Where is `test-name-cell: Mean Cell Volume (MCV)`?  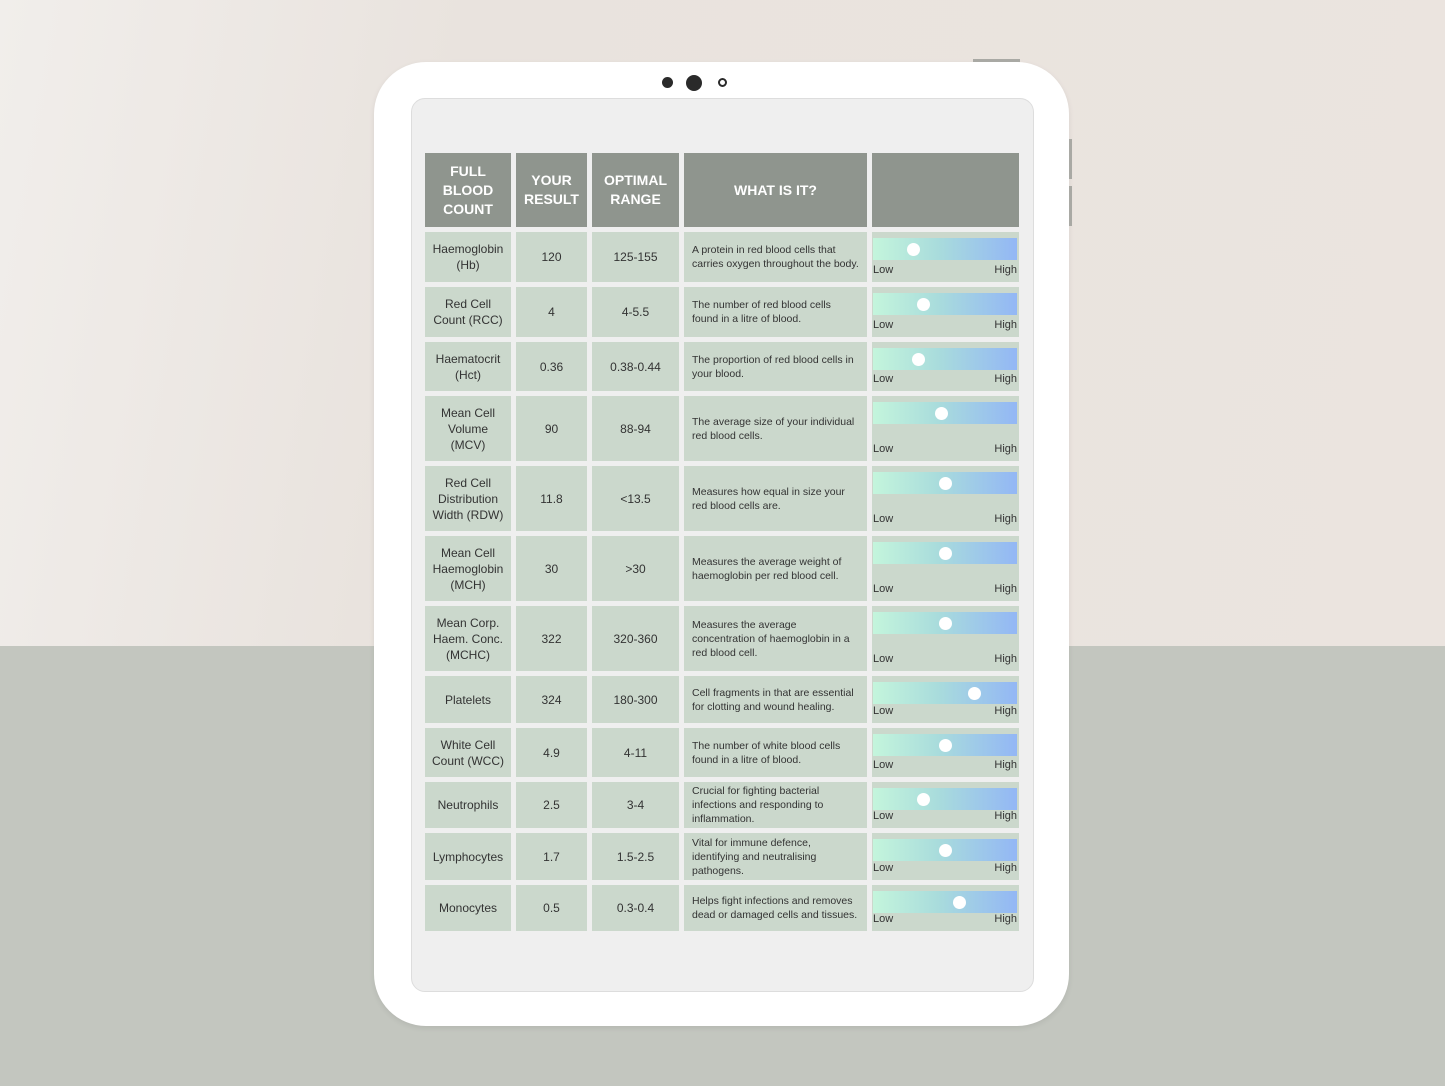 test-name-cell: Mean Cell Volume (MCV) is located at coordinates (468, 428).